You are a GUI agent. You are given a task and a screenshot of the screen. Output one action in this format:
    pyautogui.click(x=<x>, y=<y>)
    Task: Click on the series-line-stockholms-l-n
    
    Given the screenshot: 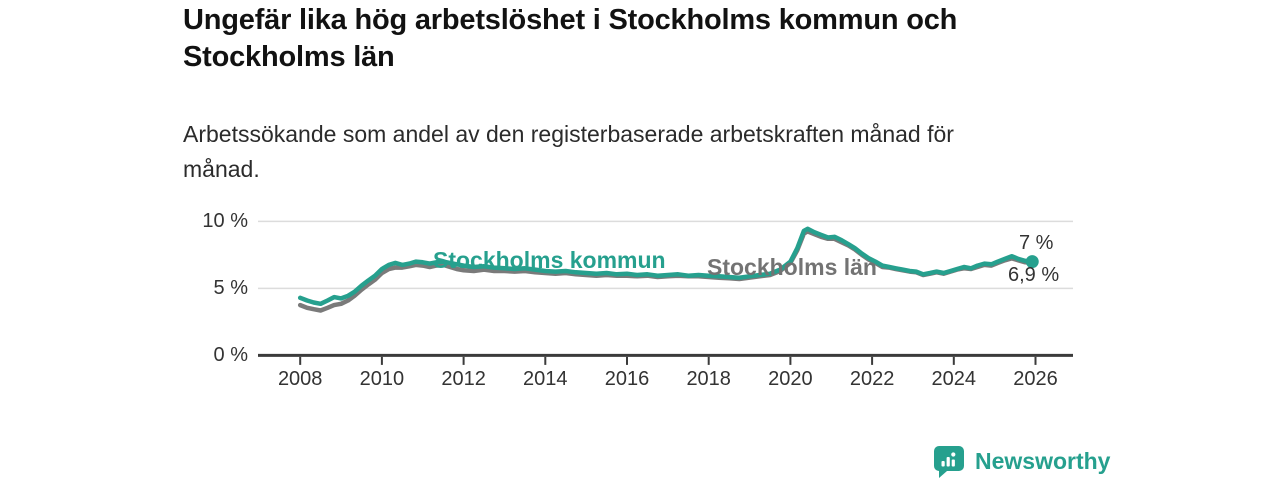 What is the action you would take?
    pyautogui.click(x=666, y=271)
    